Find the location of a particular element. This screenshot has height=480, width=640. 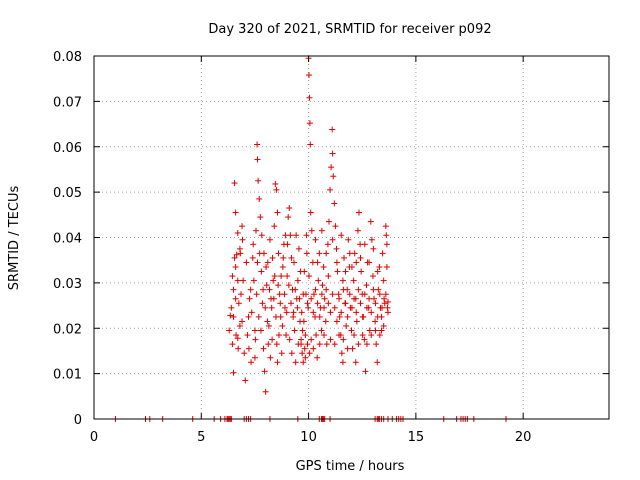

y-tick-label: 0.04 is located at coordinates (67, 239).